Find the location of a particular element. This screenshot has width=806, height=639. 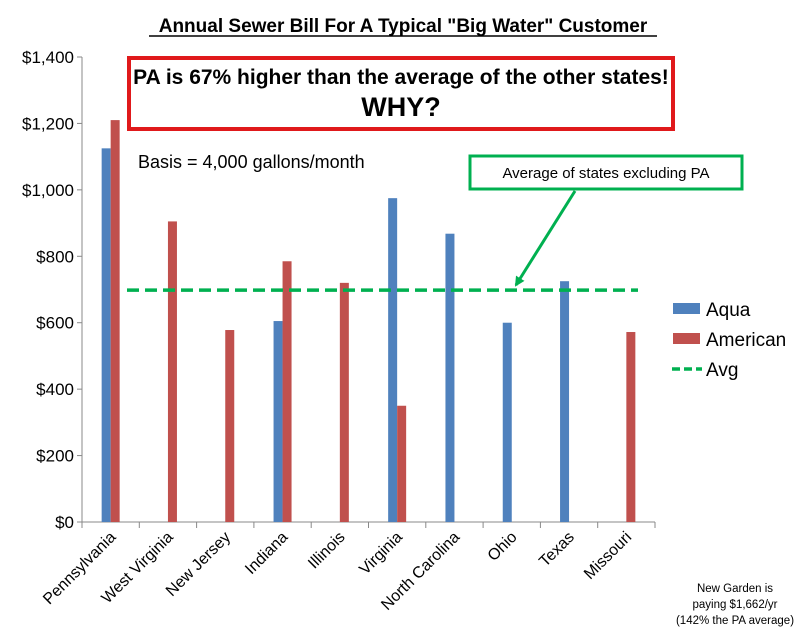

y-tick-label: $400 is located at coordinates (55, 389).